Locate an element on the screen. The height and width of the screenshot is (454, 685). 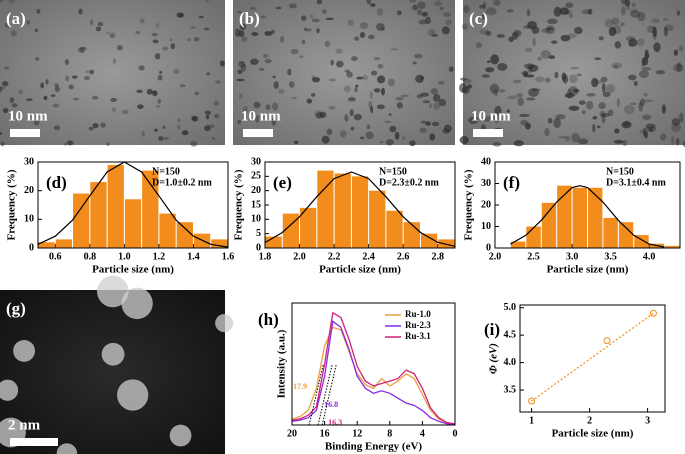
micrograph: (b) 10 nm is located at coordinates (344, 73).